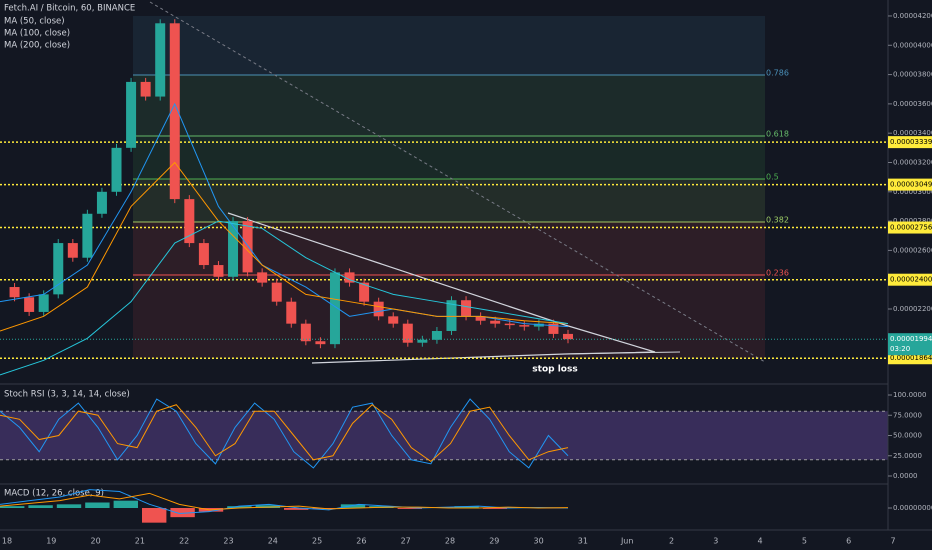 The width and height of the screenshot is (932, 550). I want to click on y-tick-label: 0.00004200, so click(912, 16).